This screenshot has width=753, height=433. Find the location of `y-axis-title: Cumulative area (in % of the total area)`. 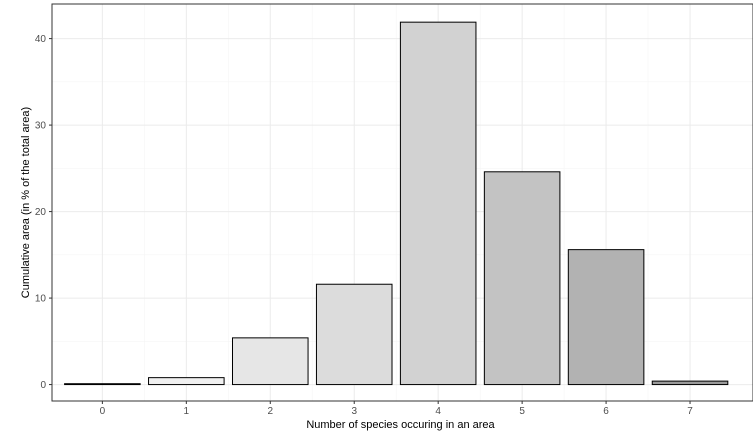

y-axis-title: Cumulative area (in % of the total area) is located at coordinates (26, 202).